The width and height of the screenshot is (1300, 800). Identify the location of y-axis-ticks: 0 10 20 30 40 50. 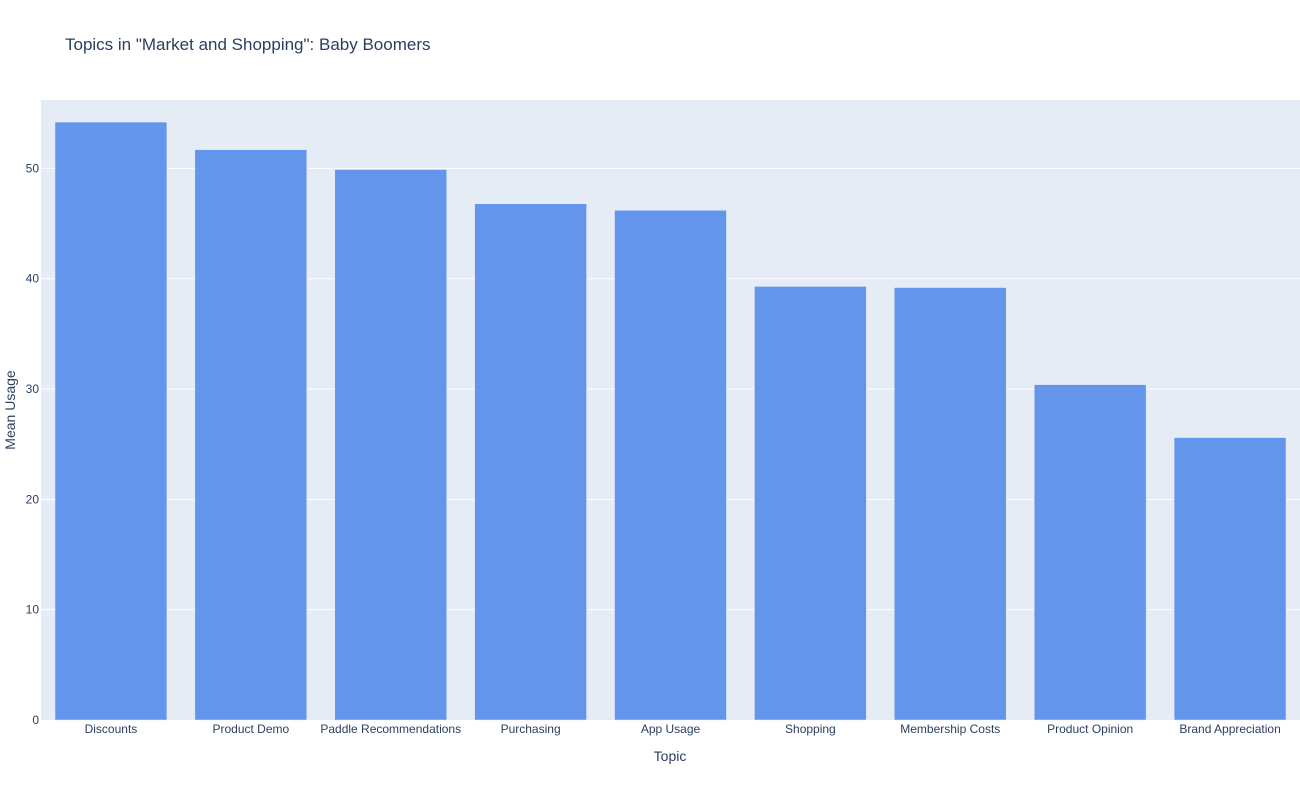
(33, 444).